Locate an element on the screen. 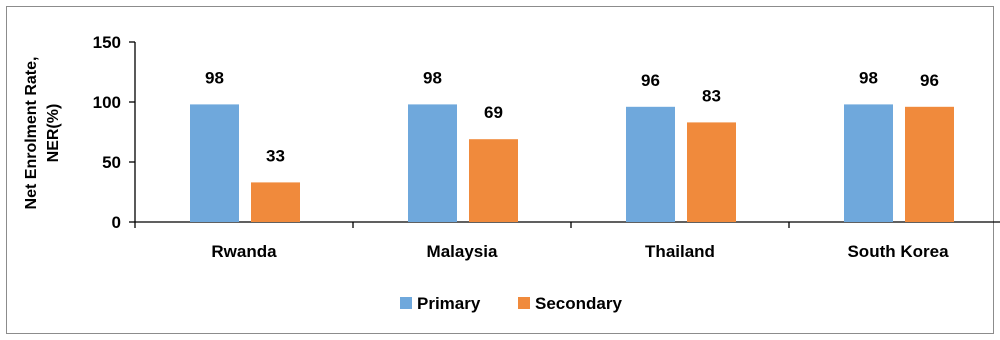 Image resolution: width=1000 pixels, height=340 pixels. bar-secondary-malaysia is located at coordinates (493, 180).